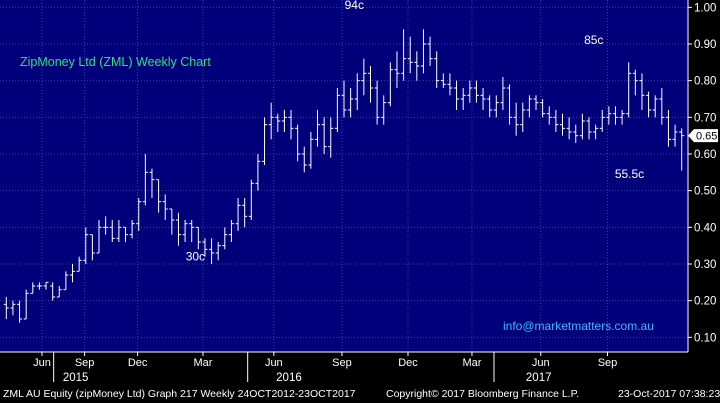 The image size is (720, 403). Describe the element at coordinates (289, 378) in the screenshot. I see `year-label: 2016` at that location.